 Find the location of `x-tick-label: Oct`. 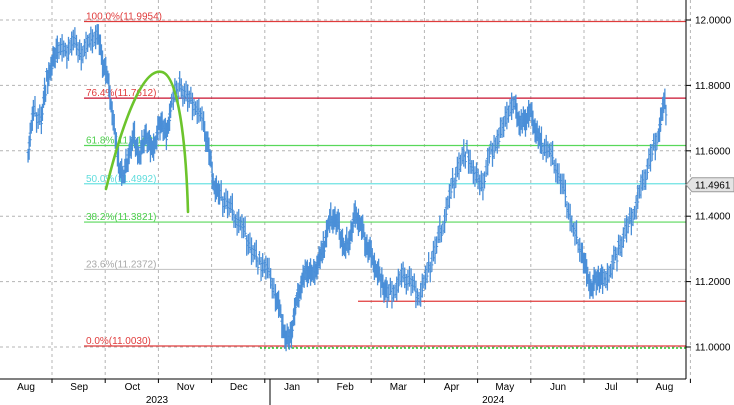

x-tick-label: Oct is located at coordinates (133, 387).